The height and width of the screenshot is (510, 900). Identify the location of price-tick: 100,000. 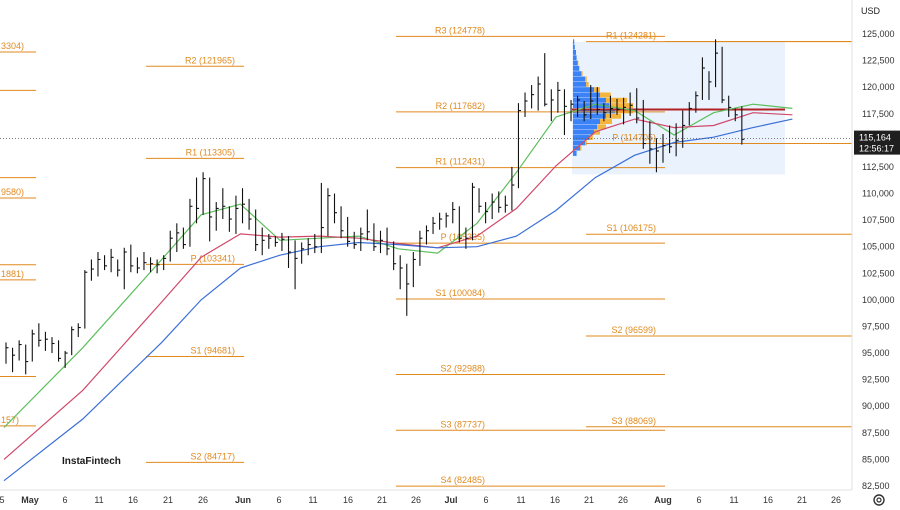
(878, 300).